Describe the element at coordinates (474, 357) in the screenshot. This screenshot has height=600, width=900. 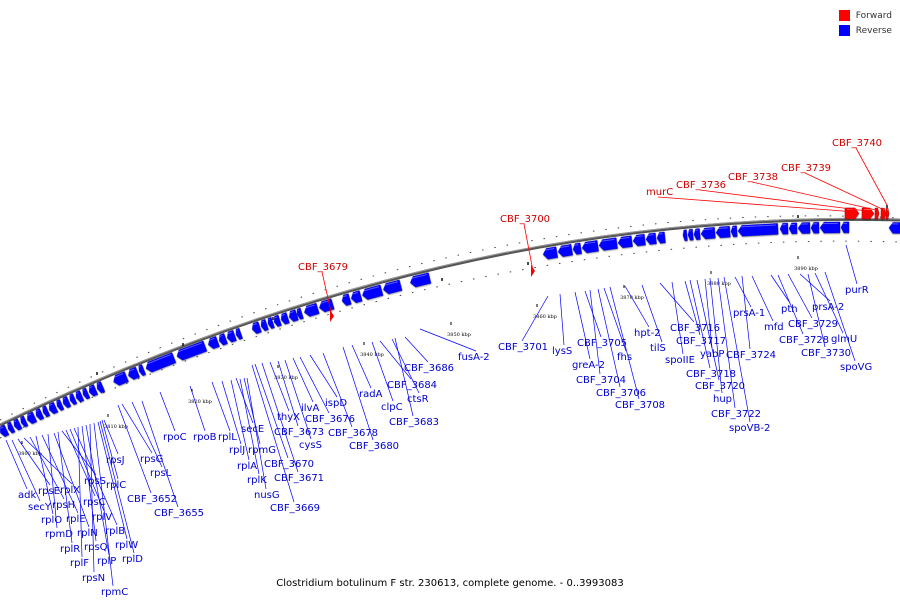
I see `gene-label-fusa-2: fusA-2` at that location.